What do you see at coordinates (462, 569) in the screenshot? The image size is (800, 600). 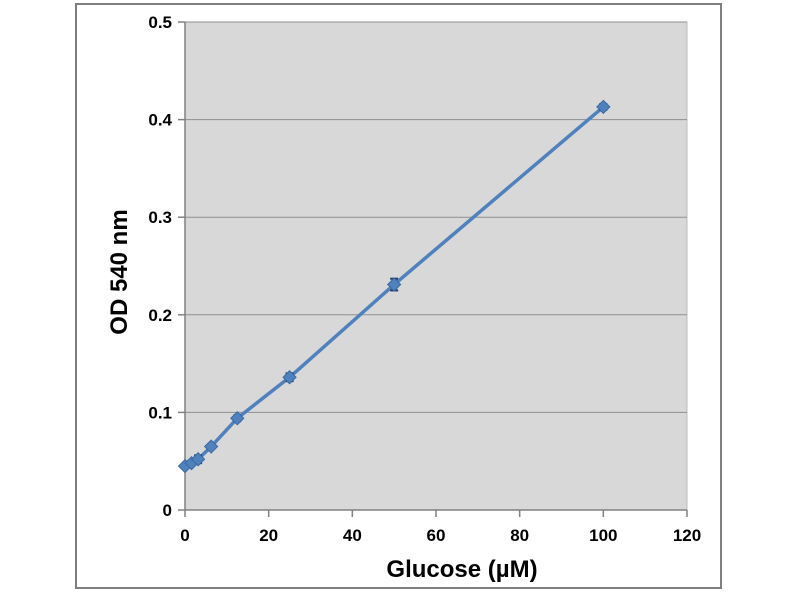 I see `x-axis-title: Glucose (µM)` at bounding box center [462, 569].